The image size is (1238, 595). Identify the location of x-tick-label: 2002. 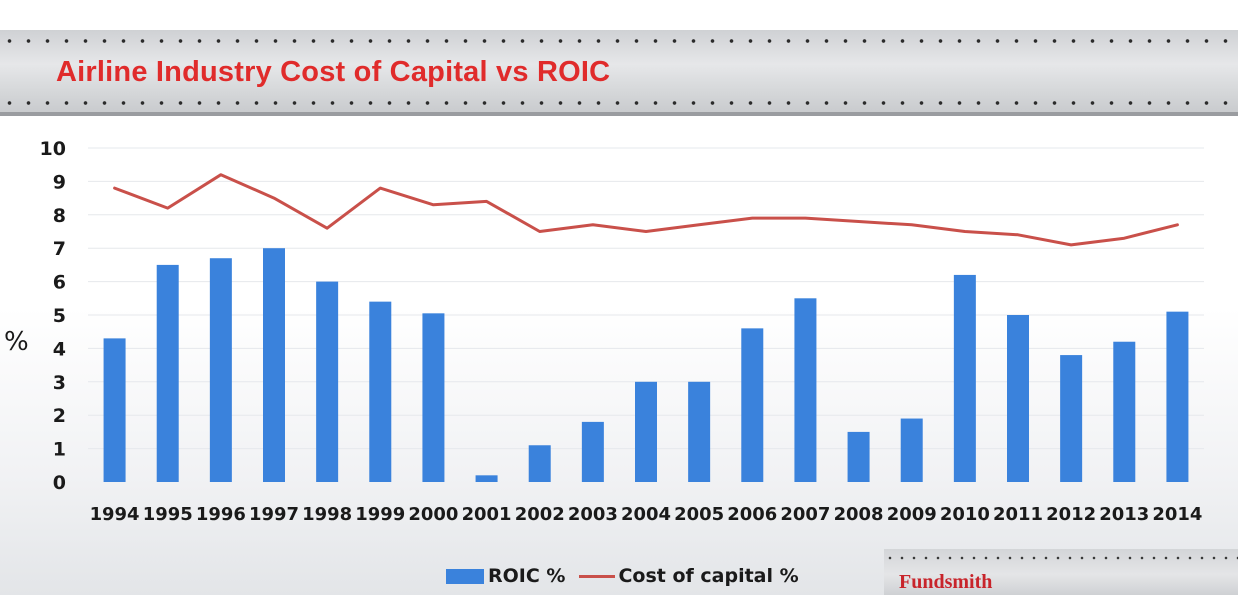
(540, 514).